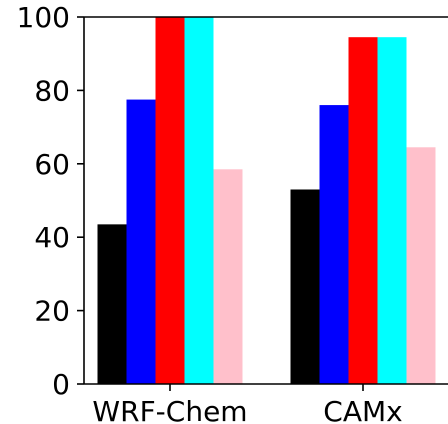  Describe the element at coordinates (52, 237) in the screenshot. I see `y-tick-label-40: 40` at that location.